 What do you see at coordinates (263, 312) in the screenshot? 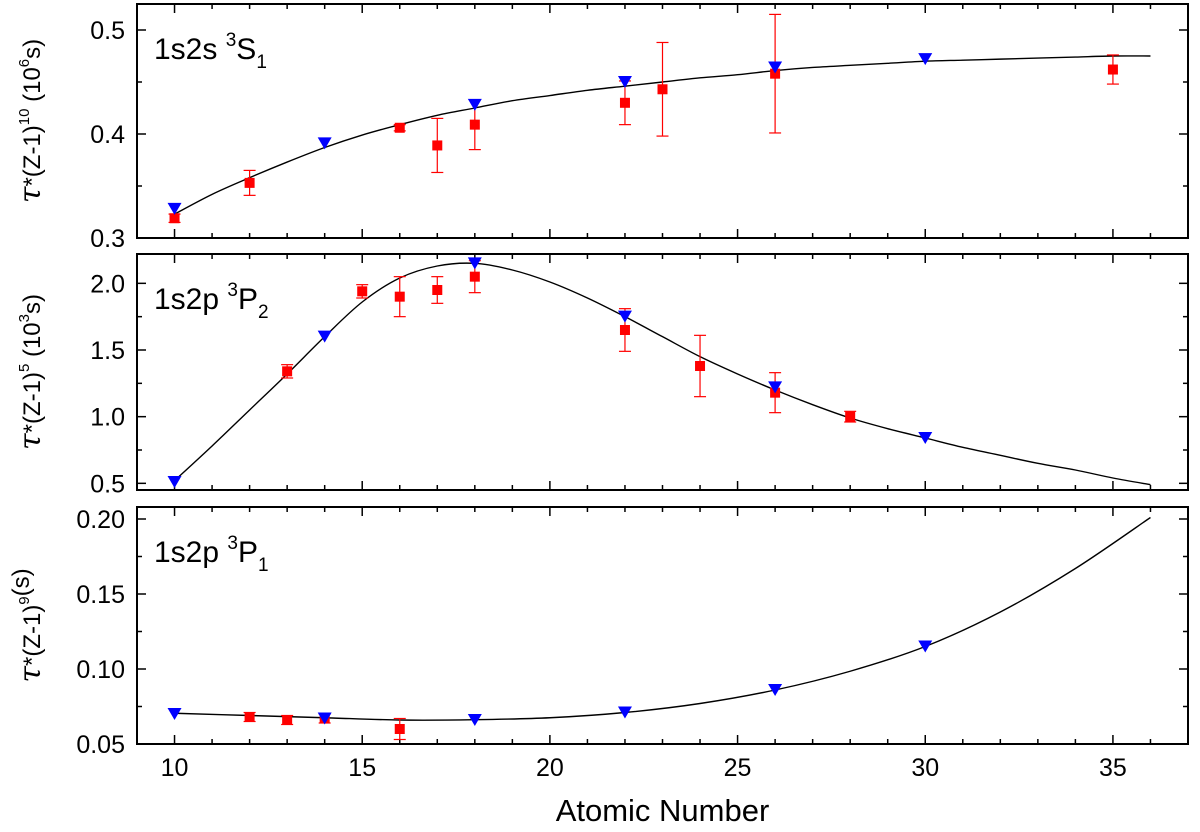
I see `state-label-sub: 2` at bounding box center [263, 312].